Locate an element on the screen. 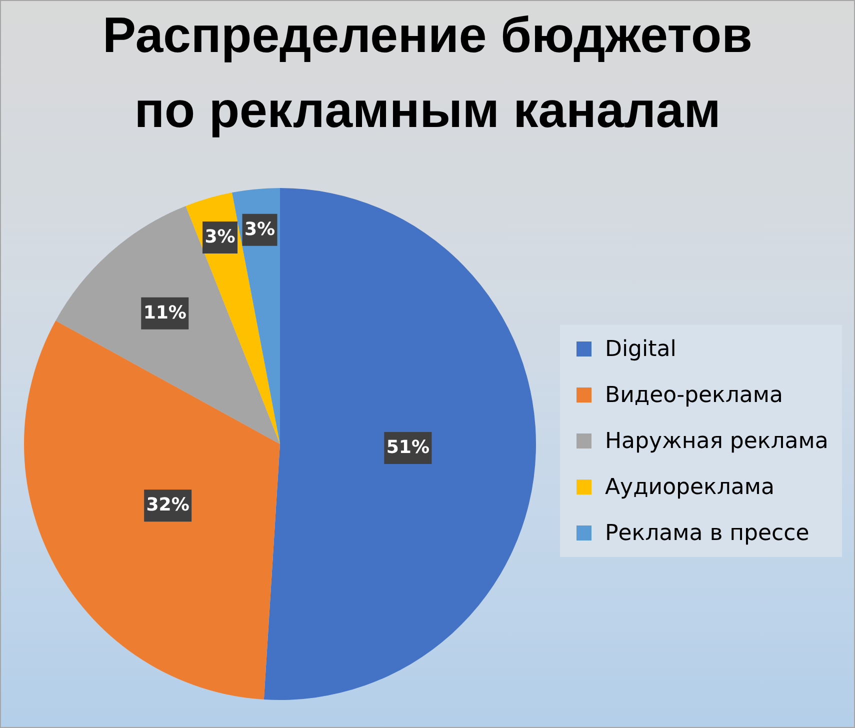 This screenshot has height=728, width=855. pie-slice is located at coordinates (168, 325).